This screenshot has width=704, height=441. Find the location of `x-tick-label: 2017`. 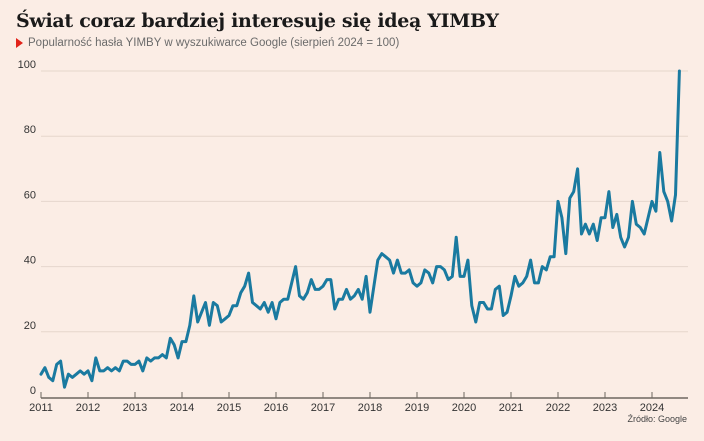

x-tick-label: 2017 is located at coordinates (323, 408).